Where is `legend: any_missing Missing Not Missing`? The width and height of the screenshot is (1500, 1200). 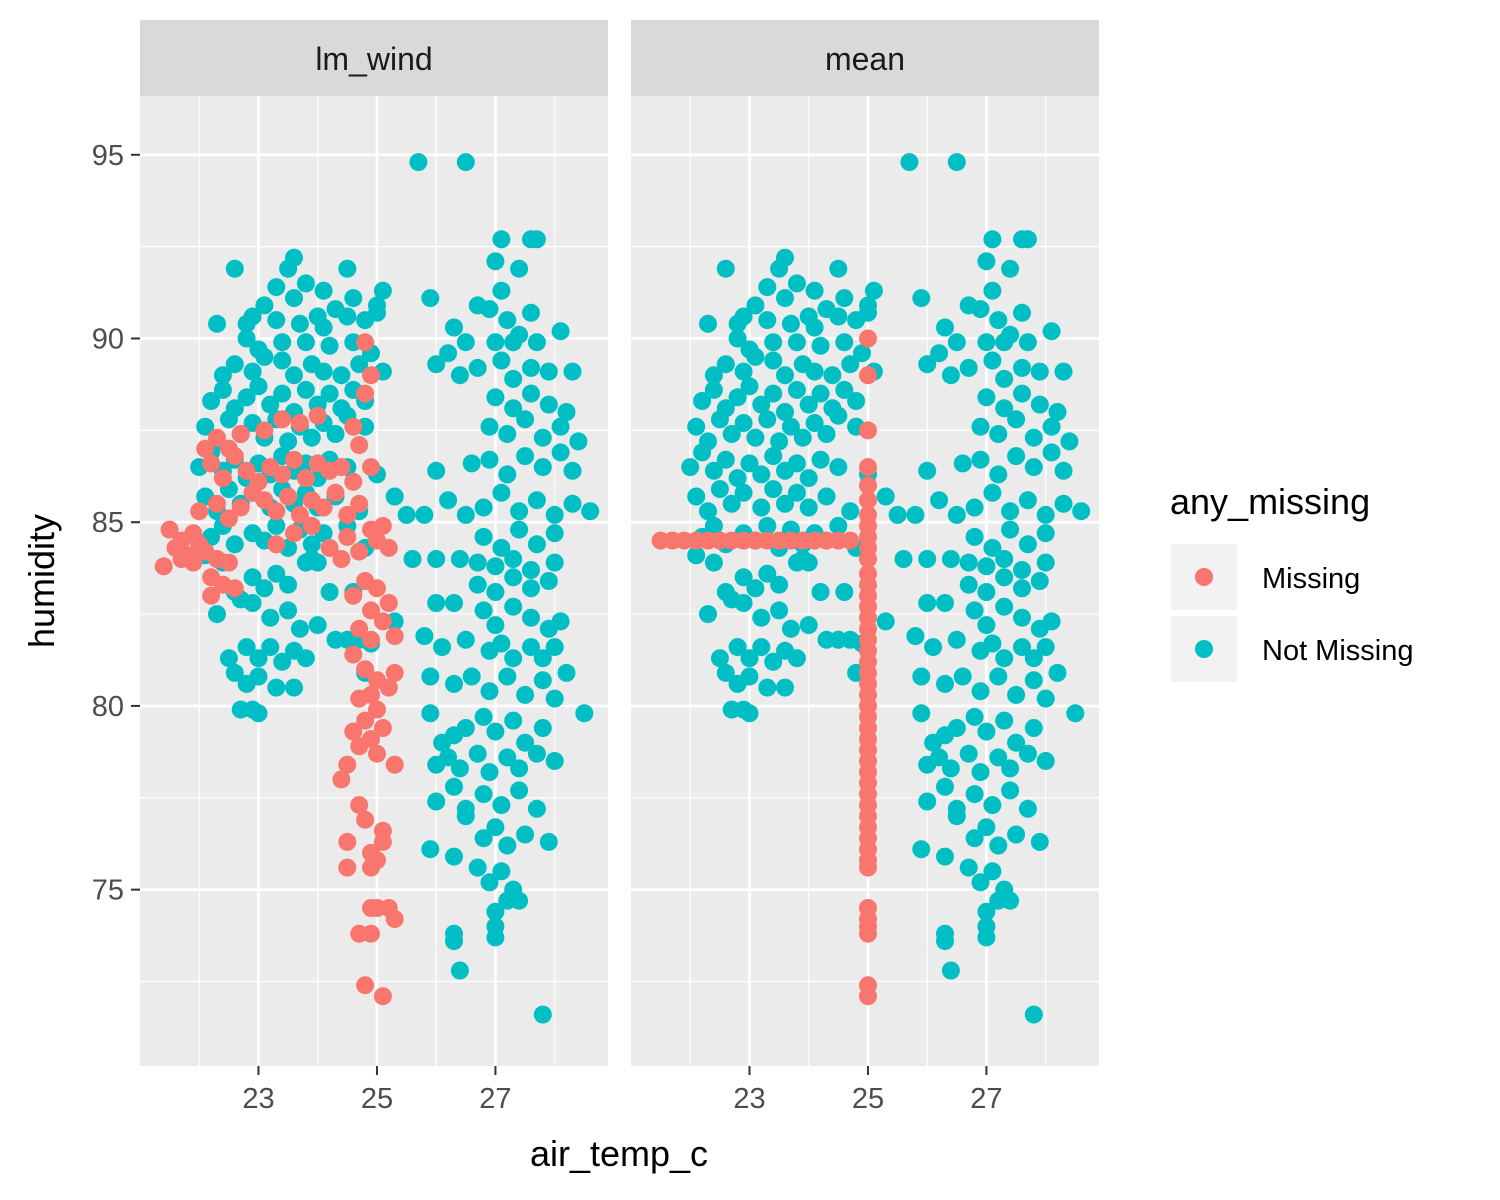 legend: any_missing Missing Not Missing is located at coordinates (1292, 581).